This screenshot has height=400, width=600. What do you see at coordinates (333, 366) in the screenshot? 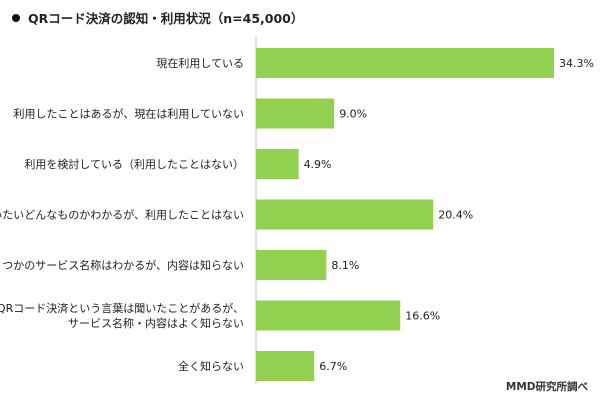
I see `value-label-6: 6.7%` at bounding box center [333, 366].